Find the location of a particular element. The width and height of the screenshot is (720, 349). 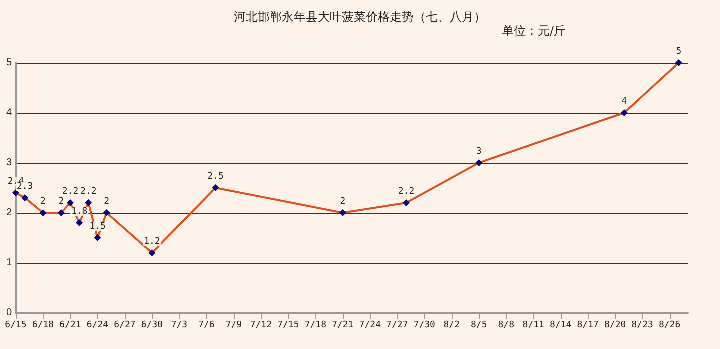

y-tick-label: 2 is located at coordinates (9, 213).